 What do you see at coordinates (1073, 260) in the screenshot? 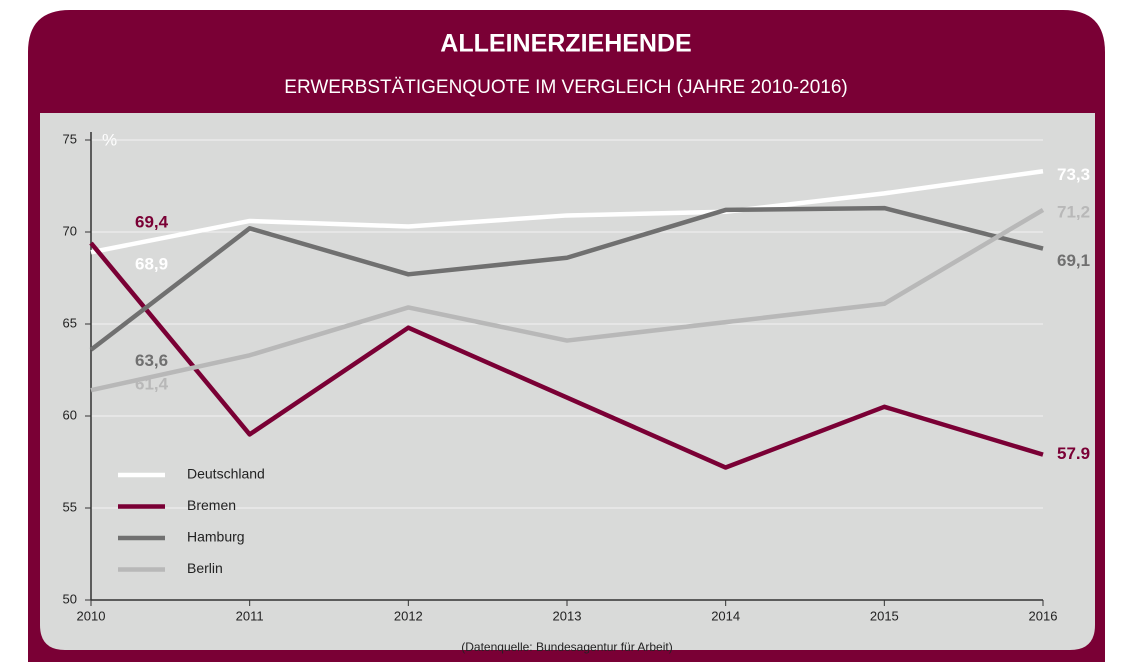
I see `value-label: 69,1` at bounding box center [1073, 260].